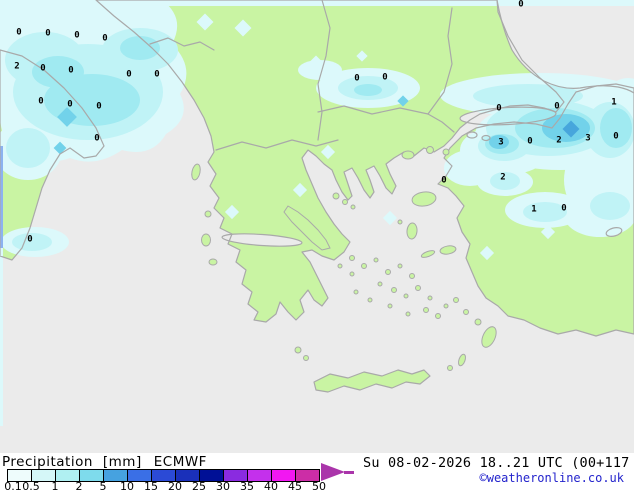 Image resolution: width=634 pixels, height=490 pixels. Describe the element at coordinates (319, 485) in the screenshot. I see `colorbar-tick-label: 50` at that location.